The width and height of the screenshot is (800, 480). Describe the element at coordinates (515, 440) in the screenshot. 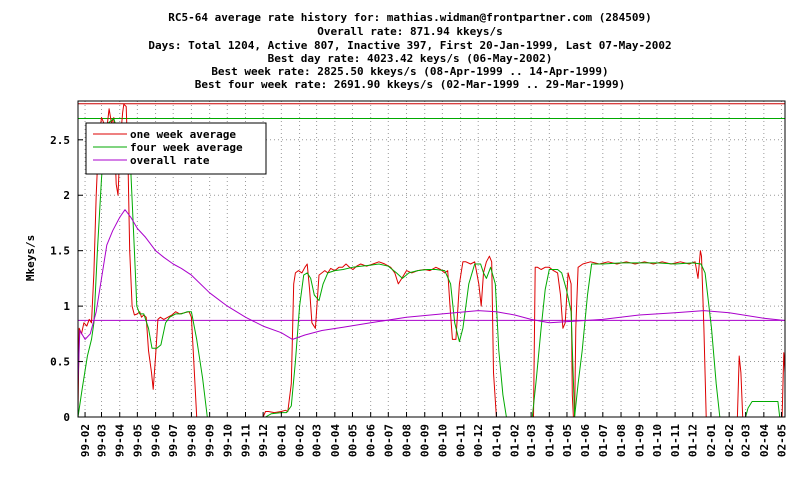

I see `x-tick-label: 01-02` at that location.